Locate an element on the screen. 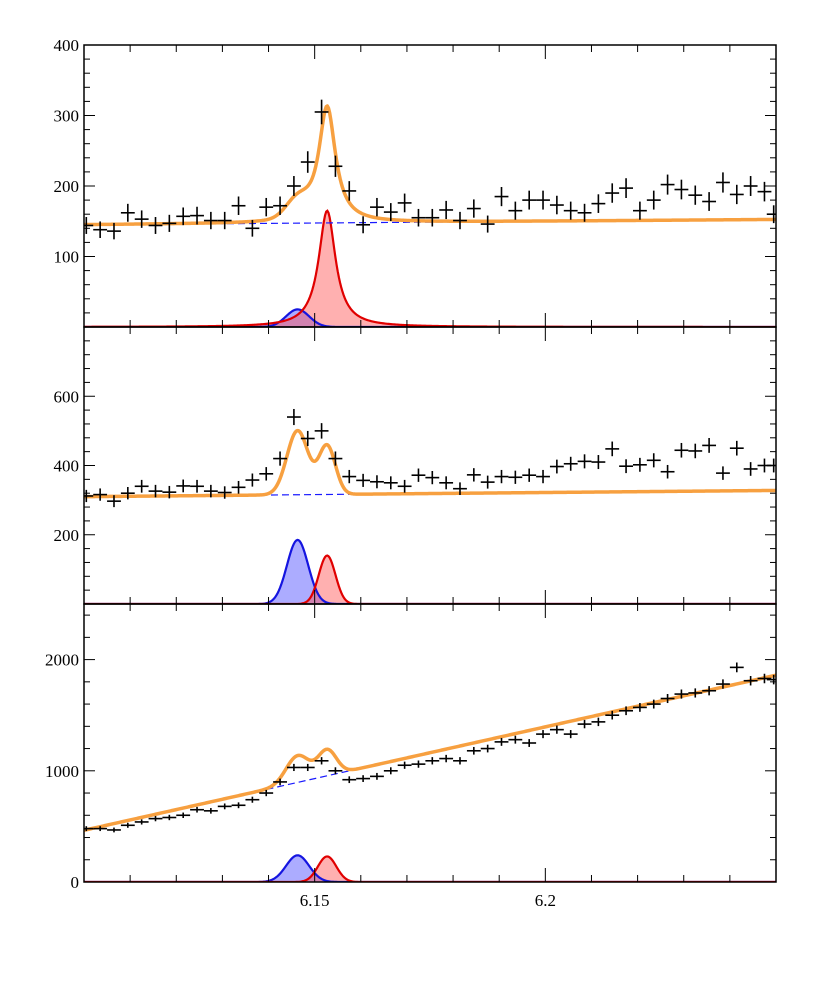 The width and height of the screenshot is (817, 981). x-tick-label: 6.2 is located at coordinates (545, 900).